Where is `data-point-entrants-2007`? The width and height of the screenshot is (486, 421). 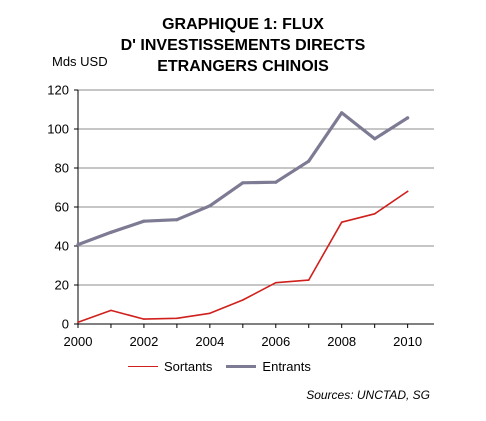
data-point-entrants-2007 is located at coordinates (309, 161).